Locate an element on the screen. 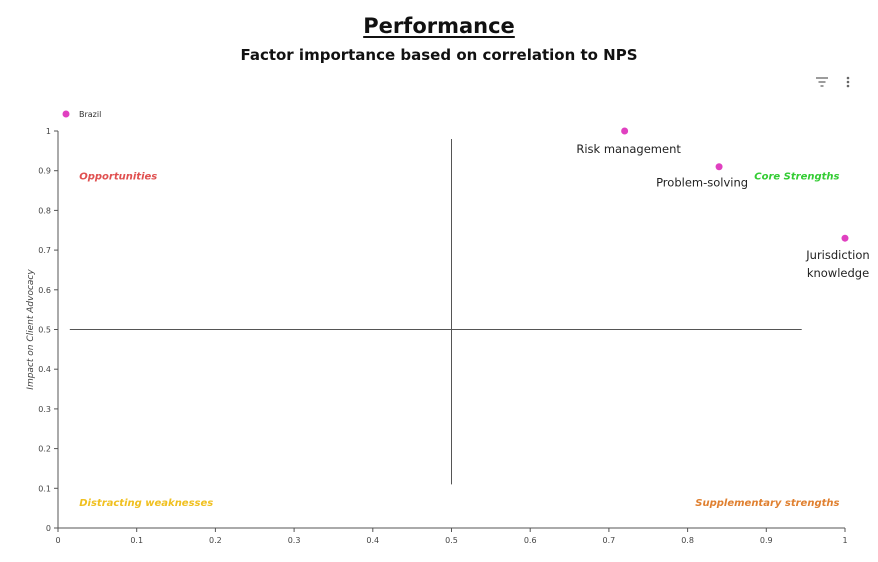  quadrant-label-opportunities: Opportunities is located at coordinates (118, 176).